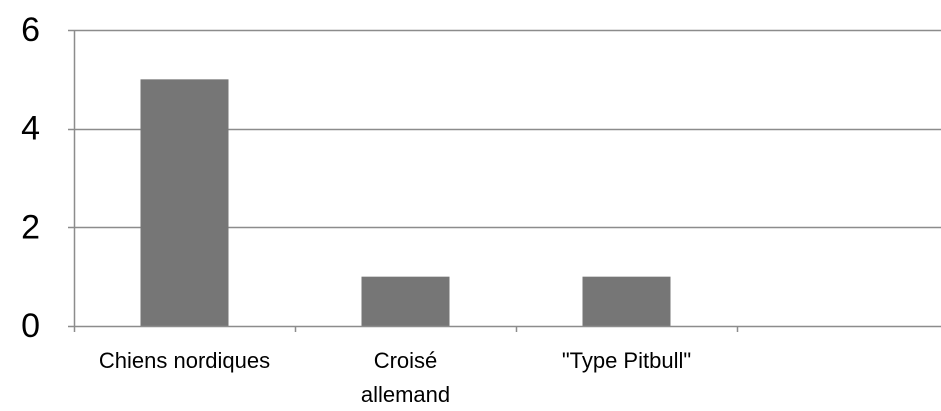 This screenshot has height=411, width=941. I want to click on x-tick-label-0: Chiens nordiques, so click(184, 360).